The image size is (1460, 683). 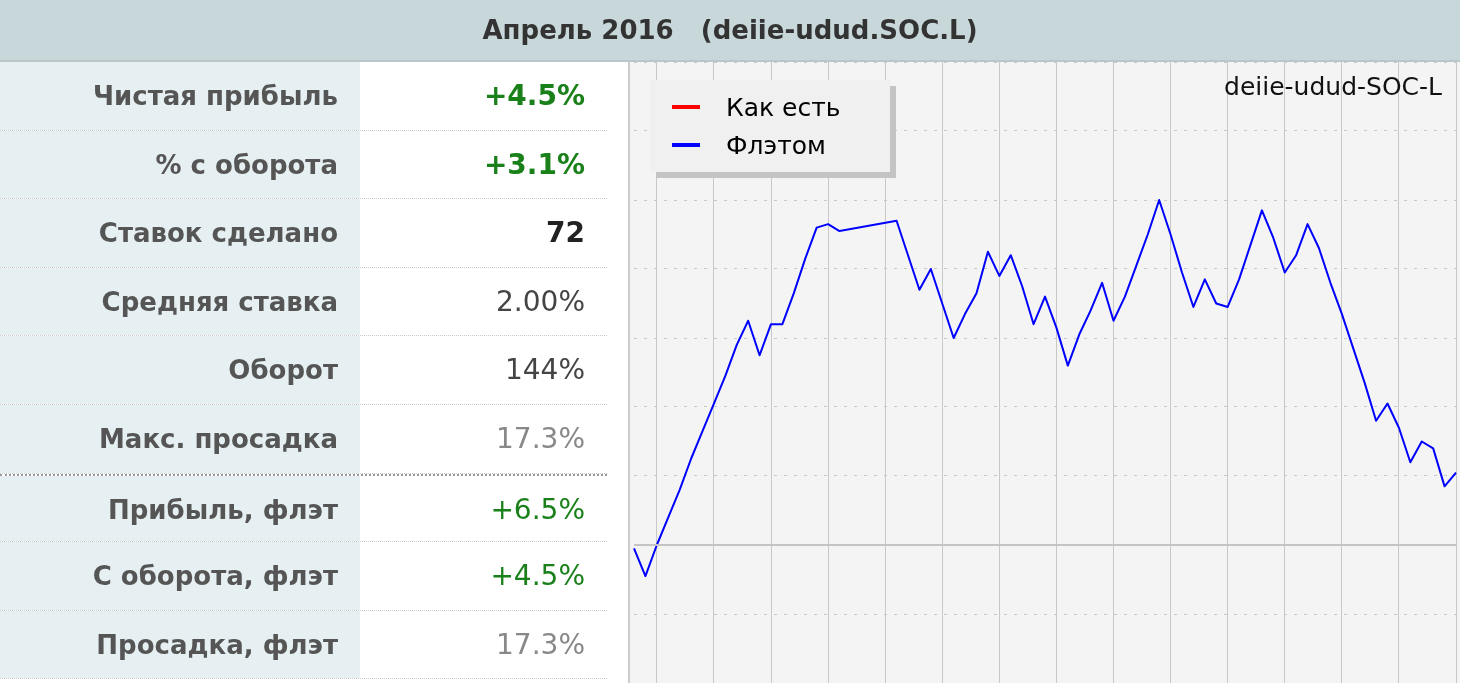 What do you see at coordinates (180, 96) in the screenshot?
I see `text: Чистая прибыль` at bounding box center [180, 96].